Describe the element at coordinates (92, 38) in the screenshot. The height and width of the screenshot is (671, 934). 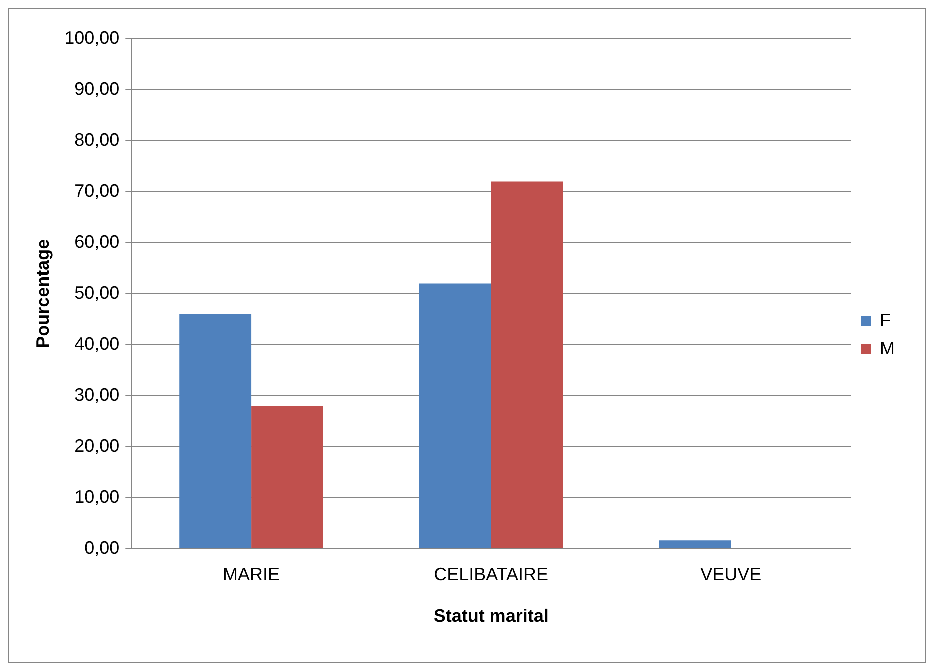
I see `y-tick-label: 100,00` at that location.